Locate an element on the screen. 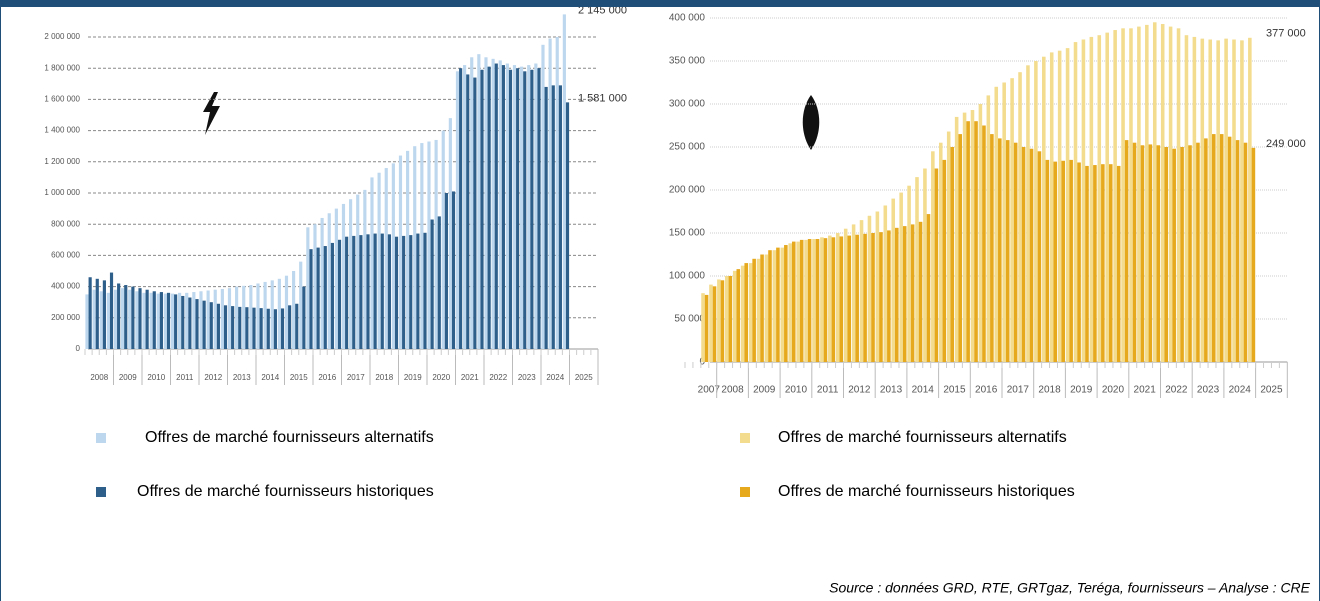 This screenshot has width=1320, height=601. y-tick-label: 800 000 is located at coordinates (65, 223).